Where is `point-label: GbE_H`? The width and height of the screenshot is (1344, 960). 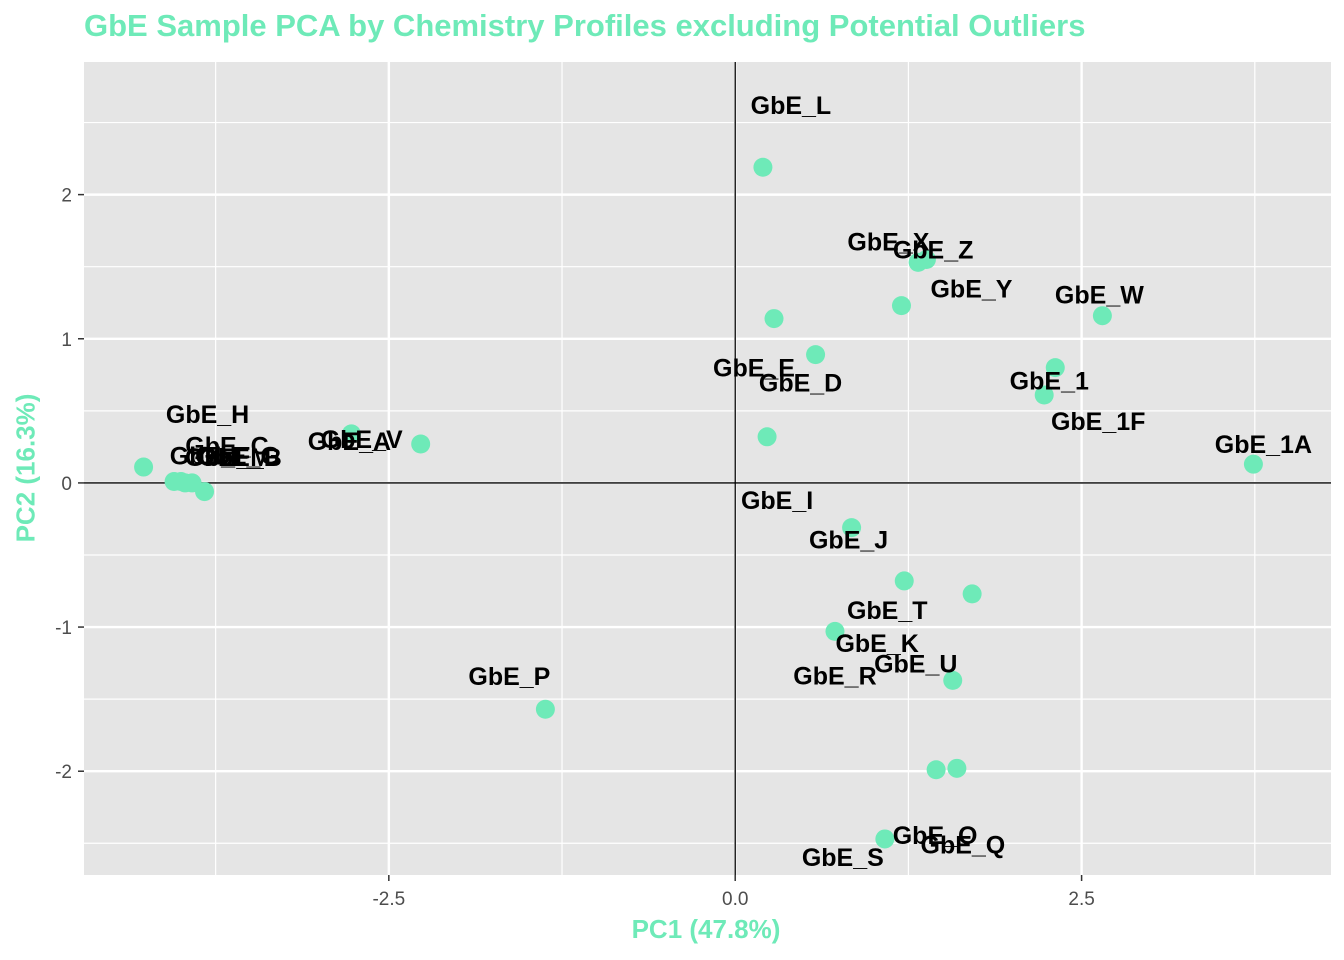
point-label: GbE_H is located at coordinates (207, 415).